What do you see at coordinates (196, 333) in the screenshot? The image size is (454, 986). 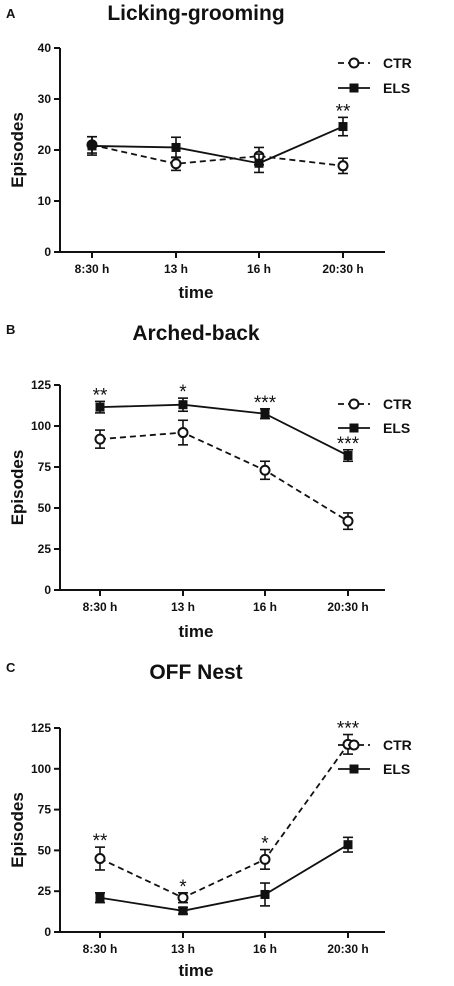 I see `chart-title: Arched-back` at bounding box center [196, 333].